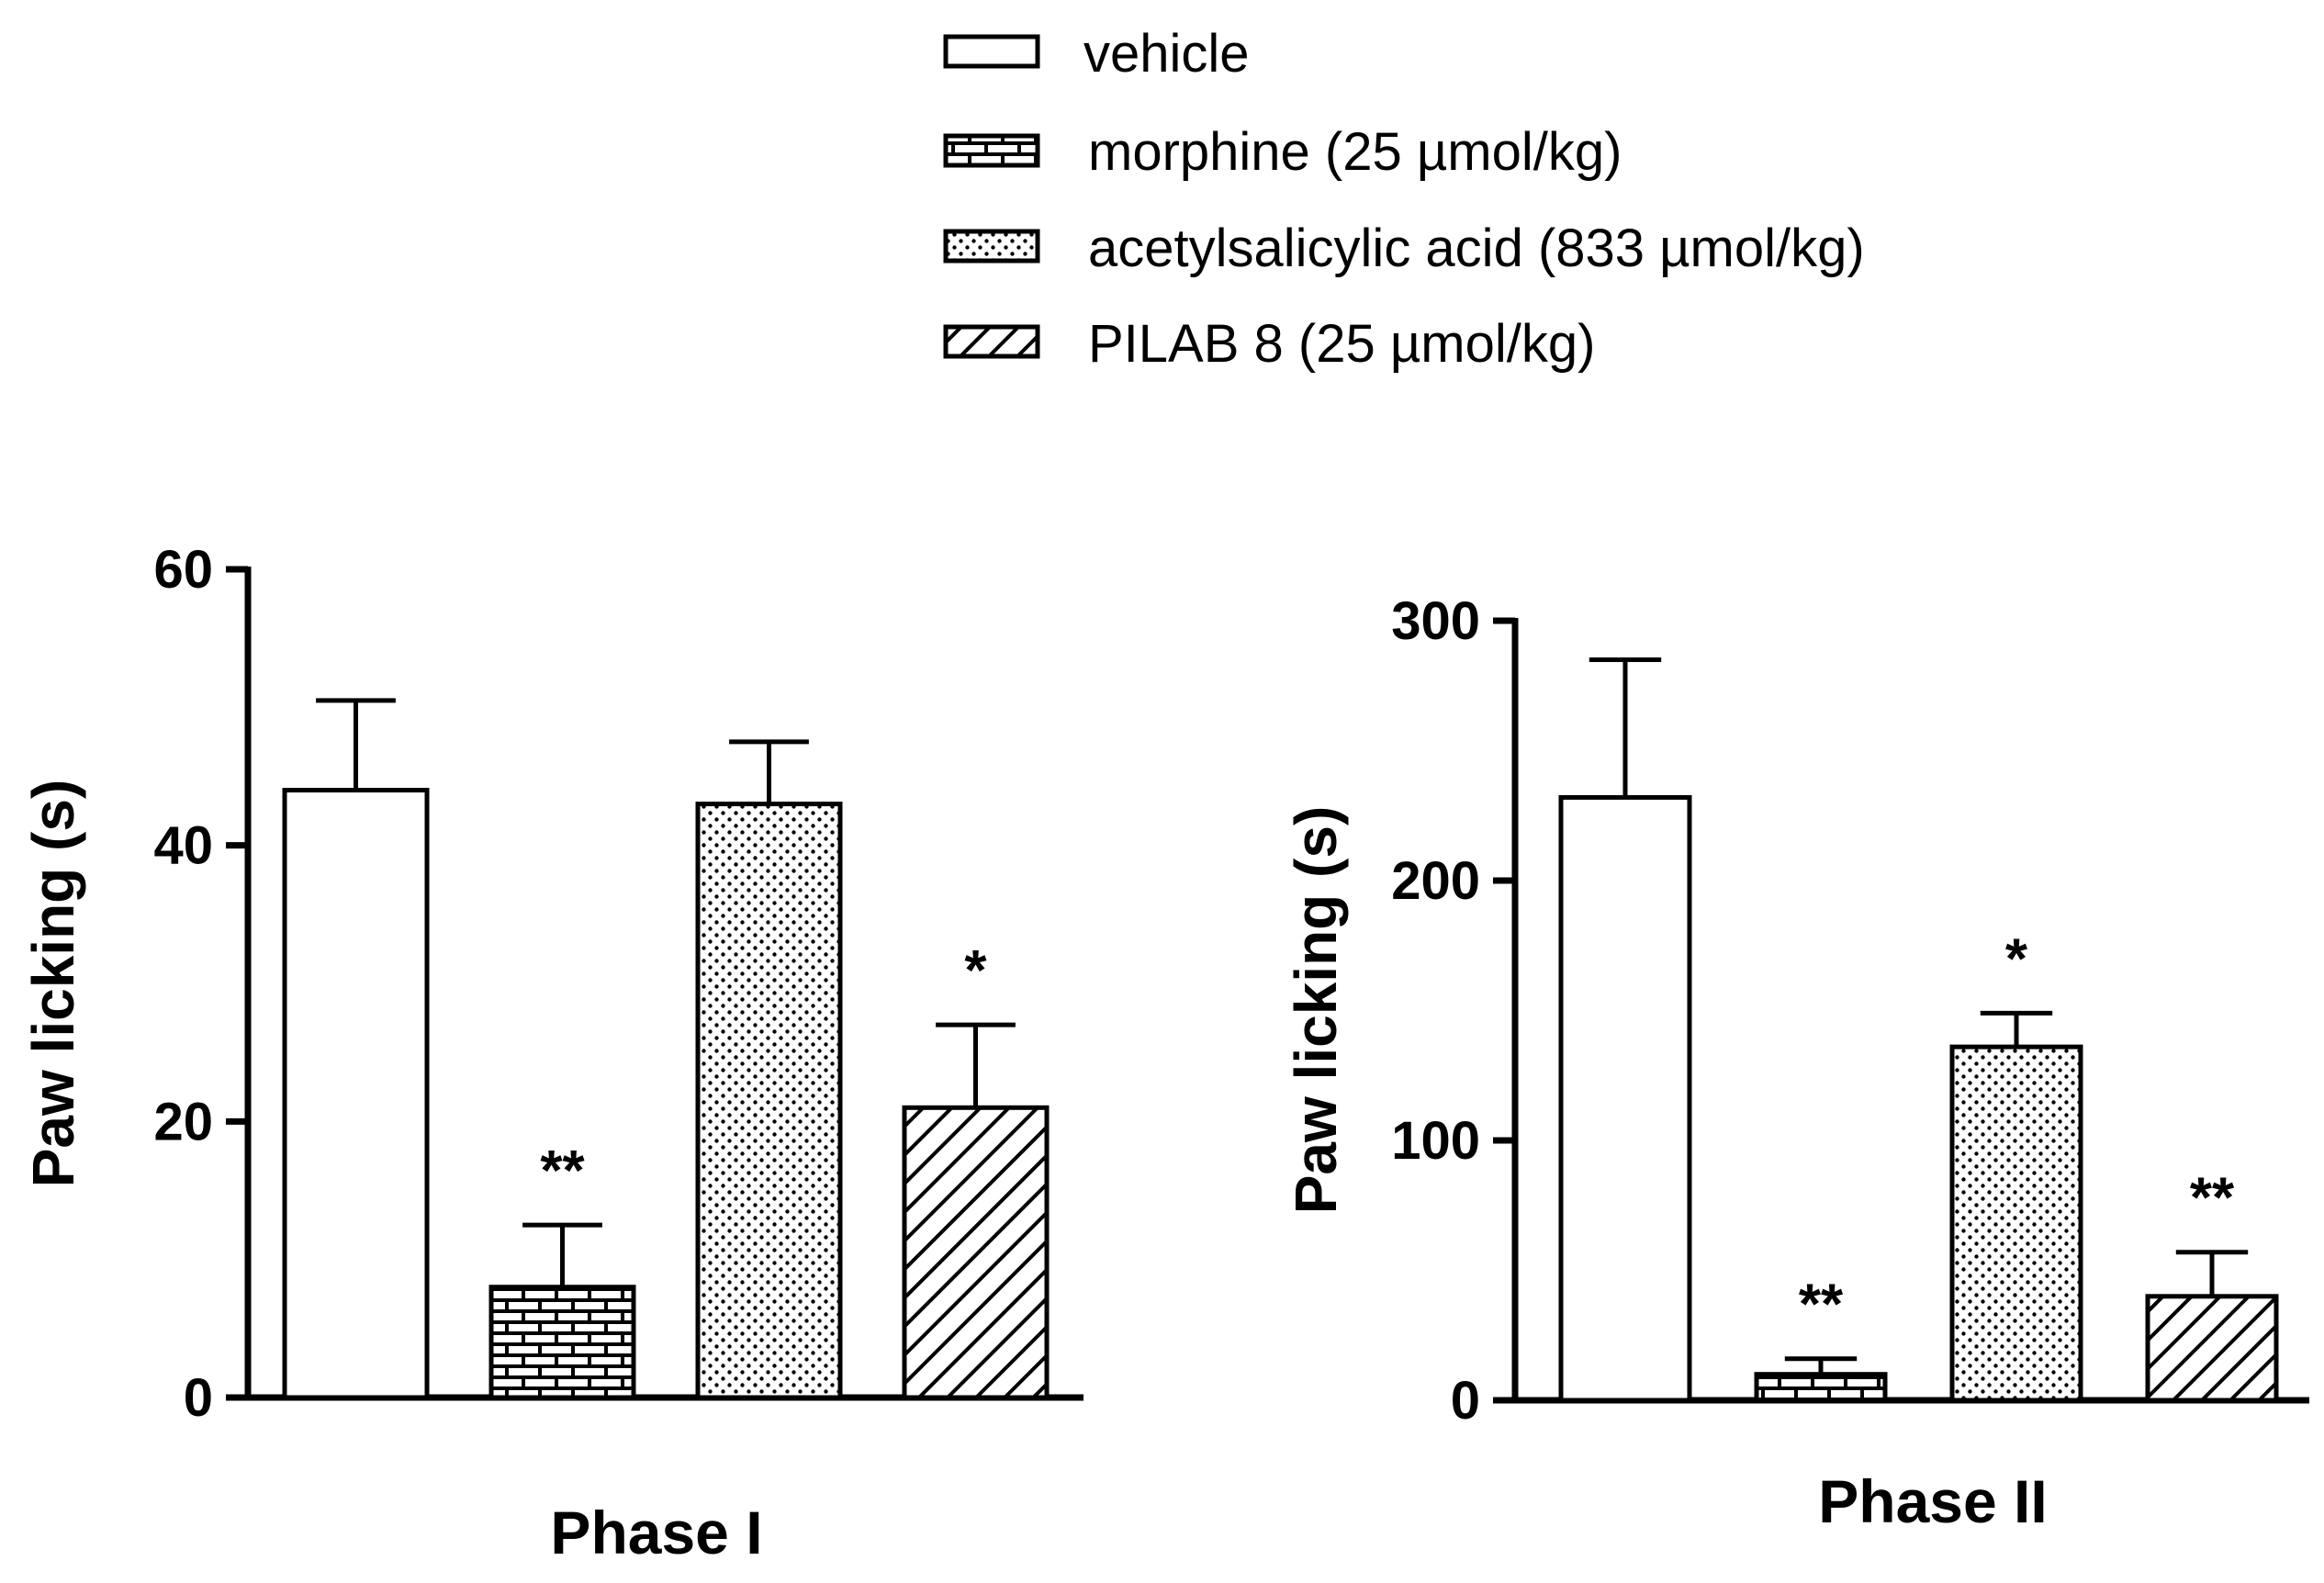  Describe the element at coordinates (1435, 881) in the screenshot. I see `y-tick-label: 200` at that location.